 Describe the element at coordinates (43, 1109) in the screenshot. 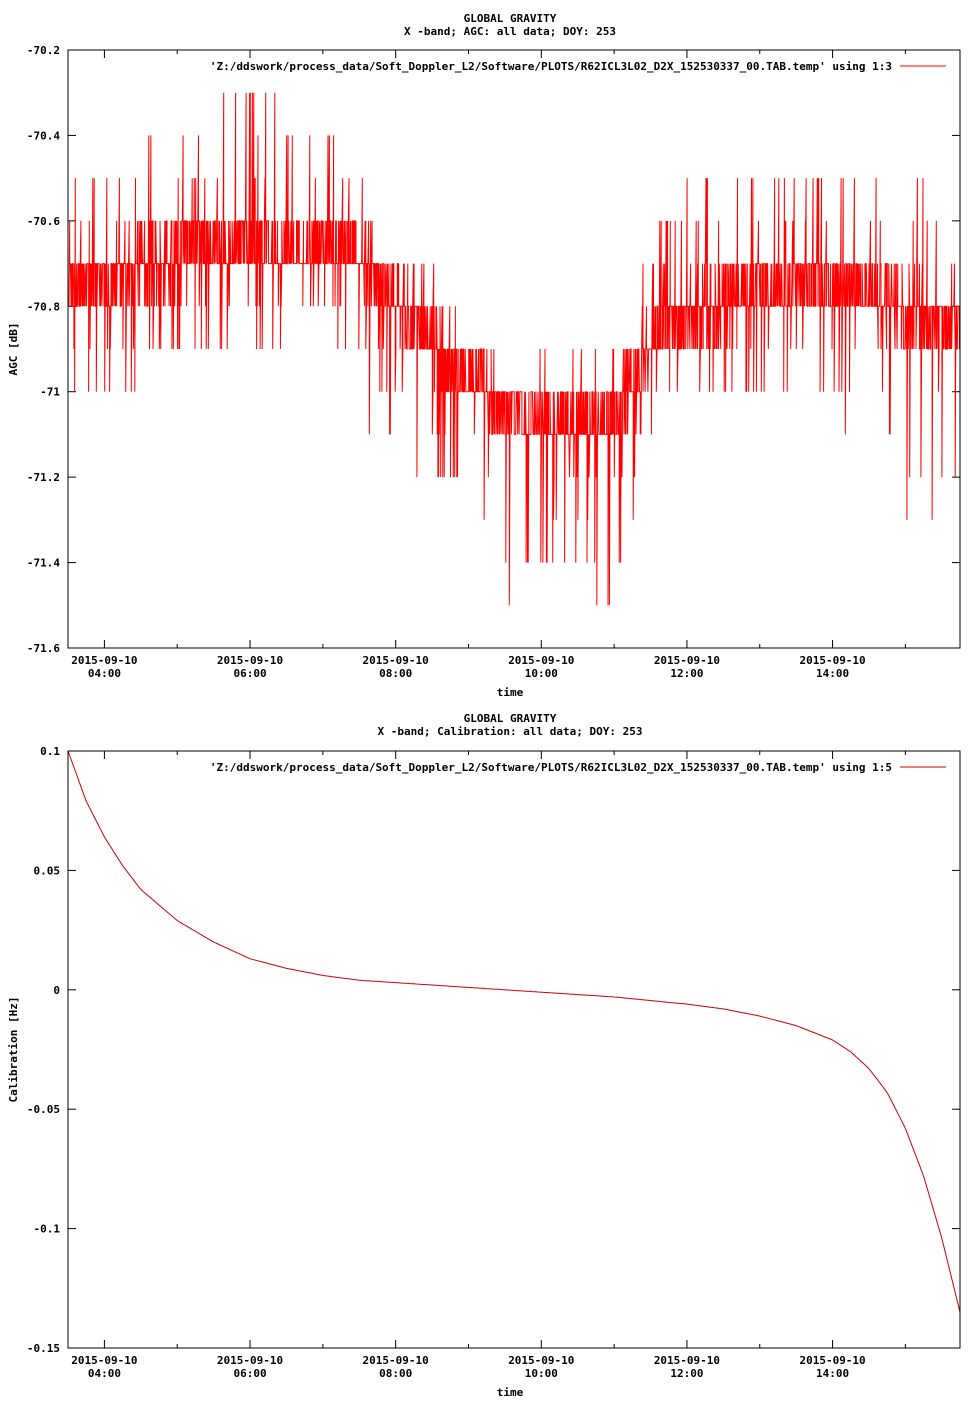

I see `y-tick-label: -0.05` at that location.